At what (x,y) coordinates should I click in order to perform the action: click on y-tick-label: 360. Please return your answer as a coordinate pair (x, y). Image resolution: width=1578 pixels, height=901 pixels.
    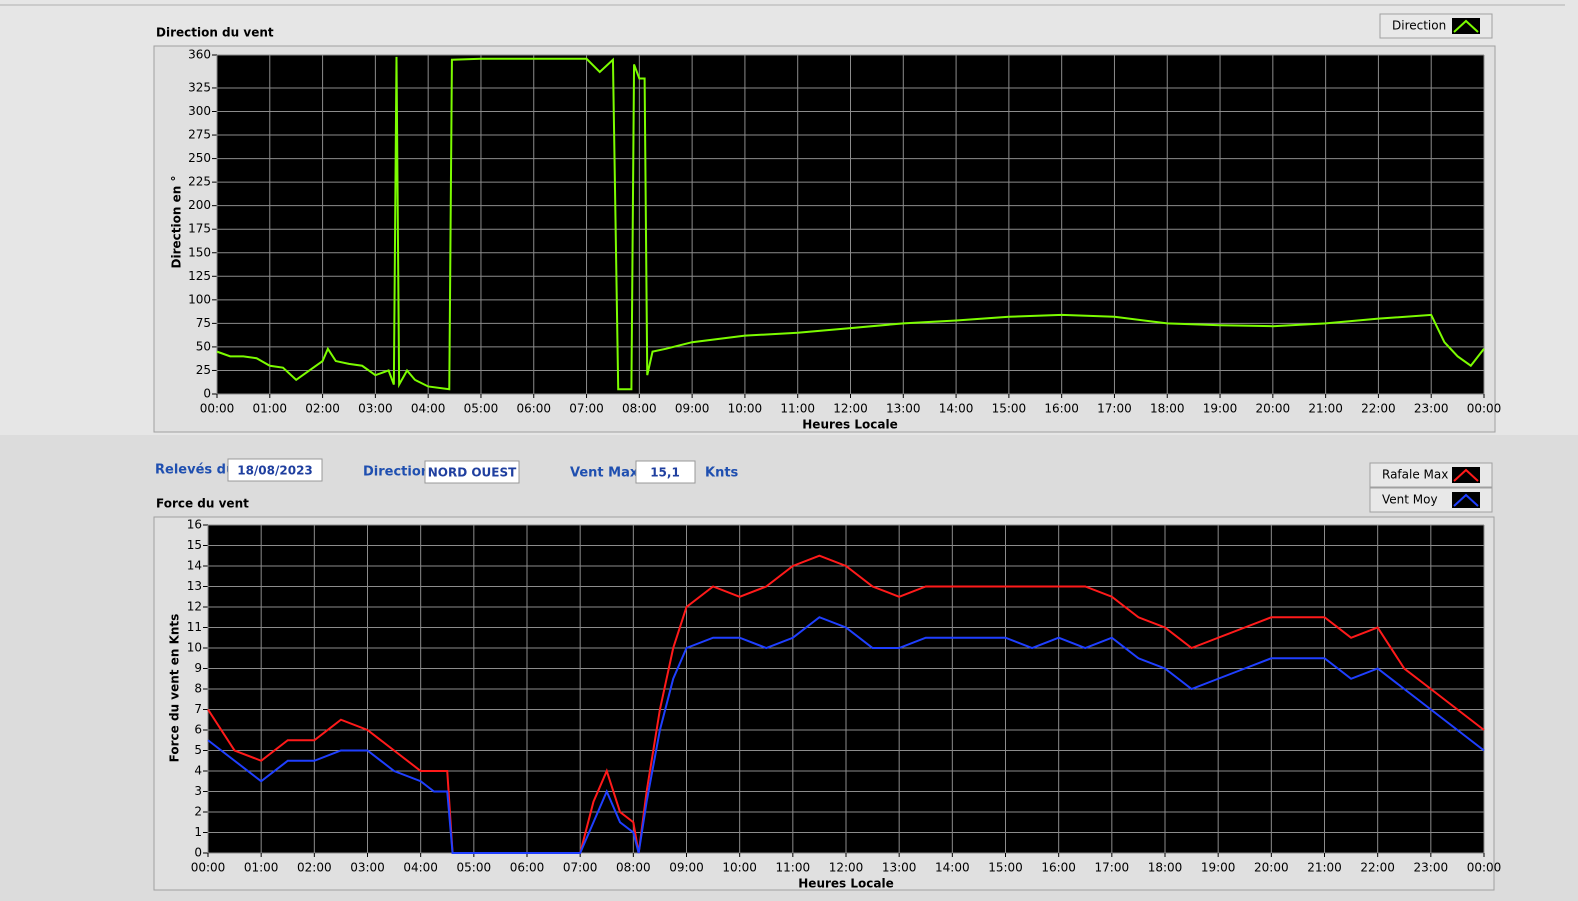
    Looking at the image, I should click on (199, 55).